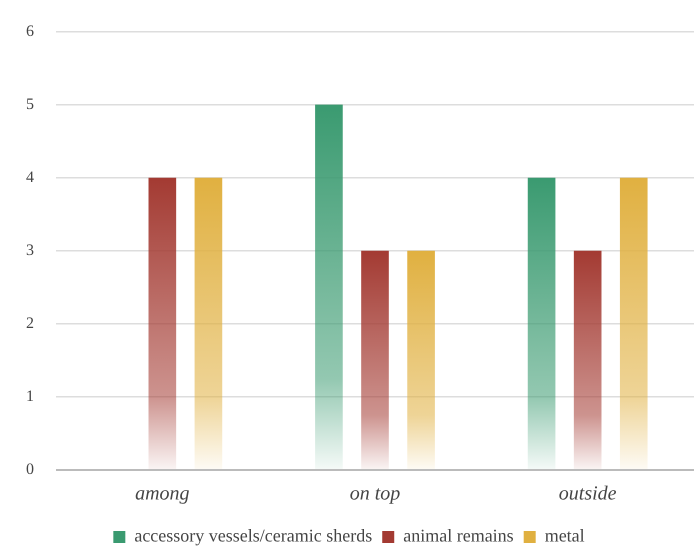  What do you see at coordinates (253, 536) in the screenshot?
I see `legend-label: accessory vessels/ceramic sherds` at bounding box center [253, 536].